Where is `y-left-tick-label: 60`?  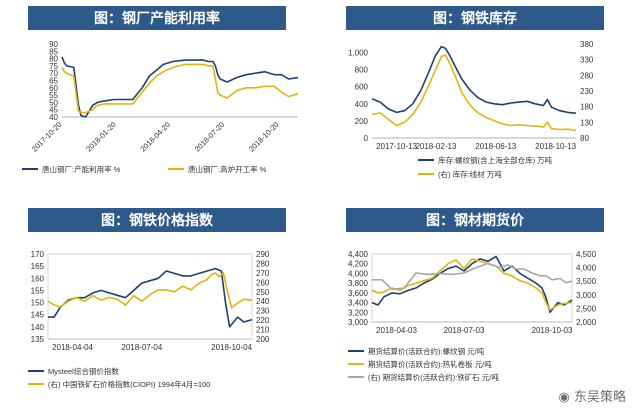
y-left-tick-label: 60 is located at coordinates (53, 88).